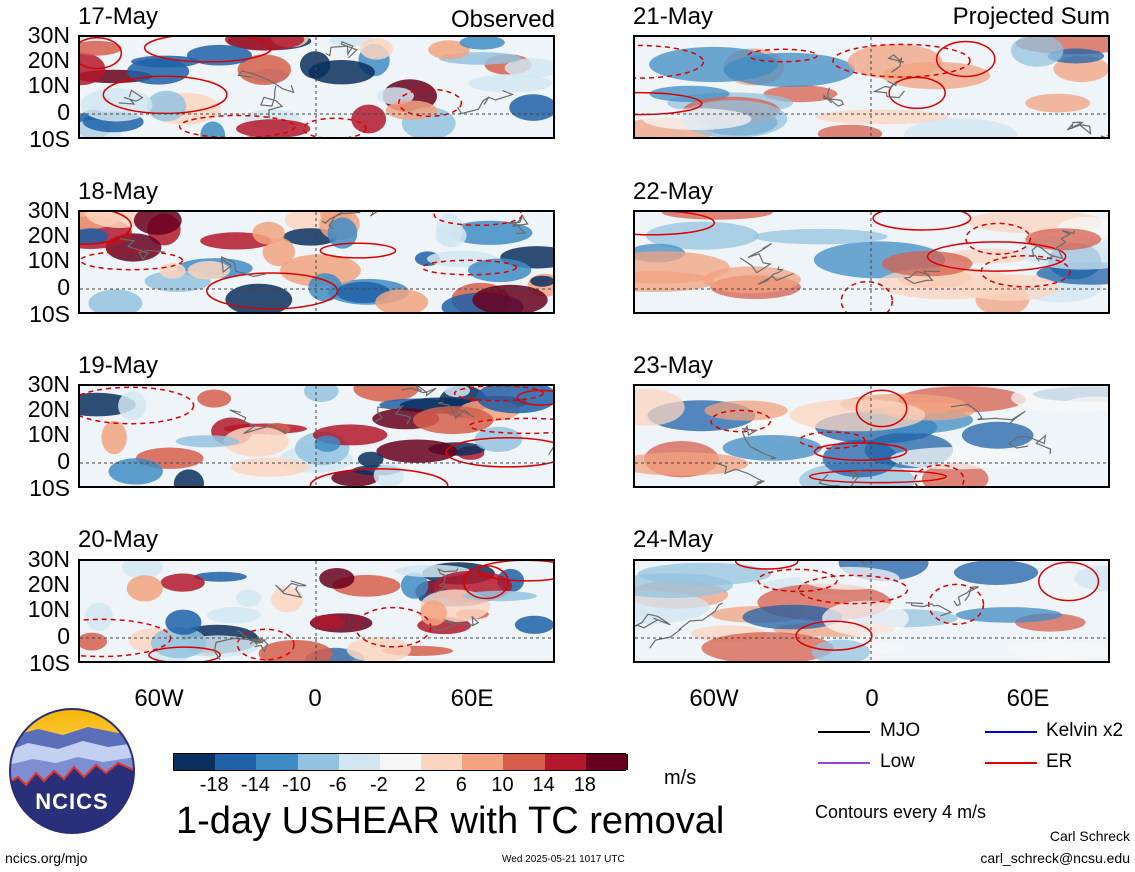 The width and height of the screenshot is (1135, 872). I want to click on colorbar-tick-label: -2, so click(379, 785).